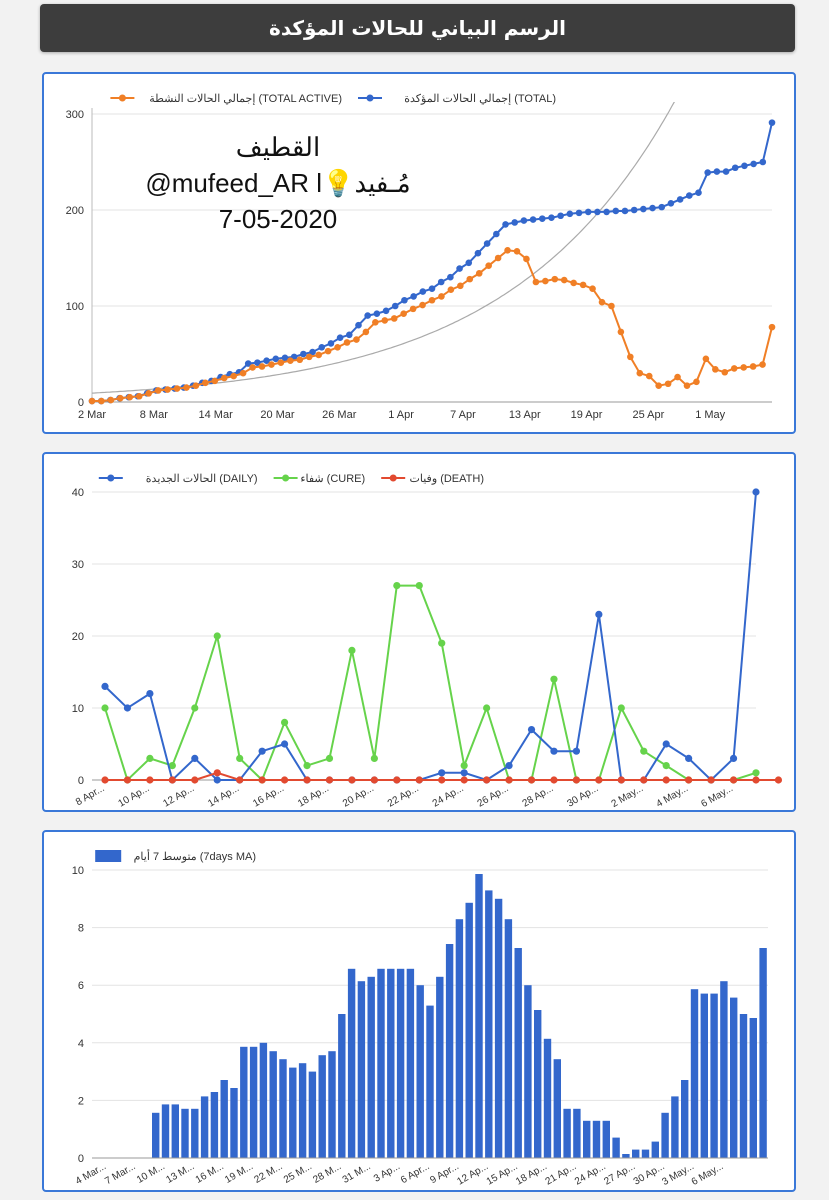  Describe the element at coordinates (92, 415) in the screenshot. I see `x-tick-label: 2 Mar` at that location.